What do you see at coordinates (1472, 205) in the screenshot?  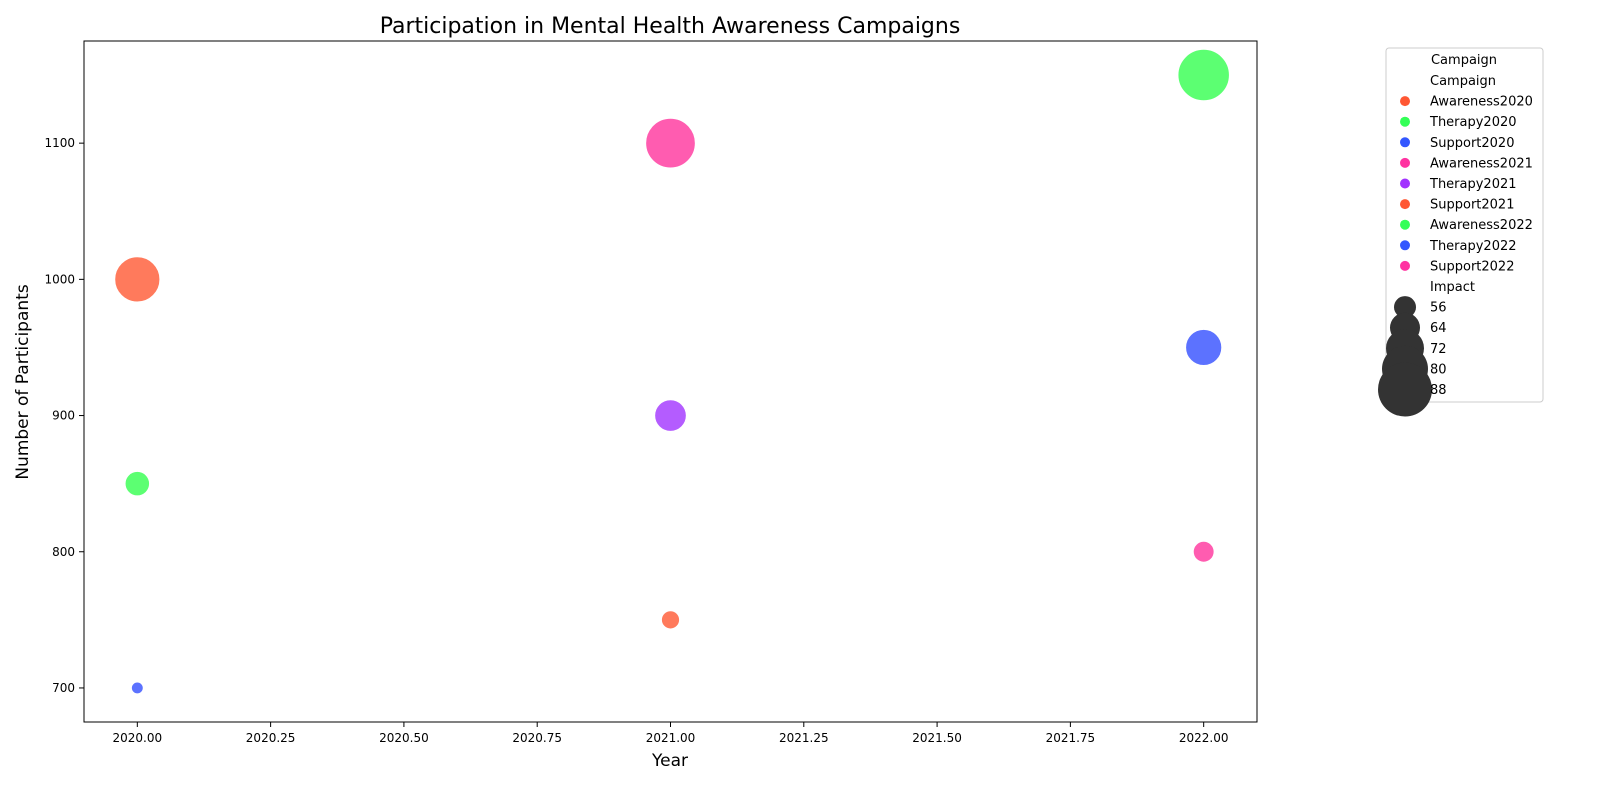 I see `legend-label-support2021: Support2021` at bounding box center [1472, 205].